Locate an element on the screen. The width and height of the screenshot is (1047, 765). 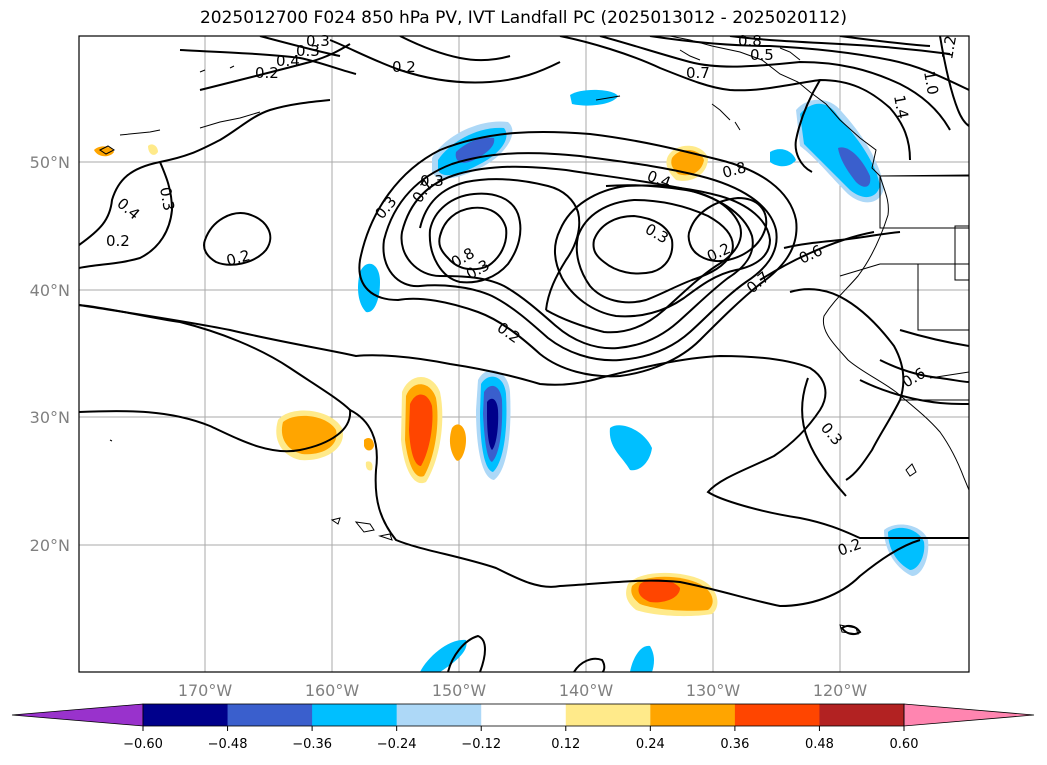
colorbar-tick-label: −0.24 is located at coordinates (397, 744).